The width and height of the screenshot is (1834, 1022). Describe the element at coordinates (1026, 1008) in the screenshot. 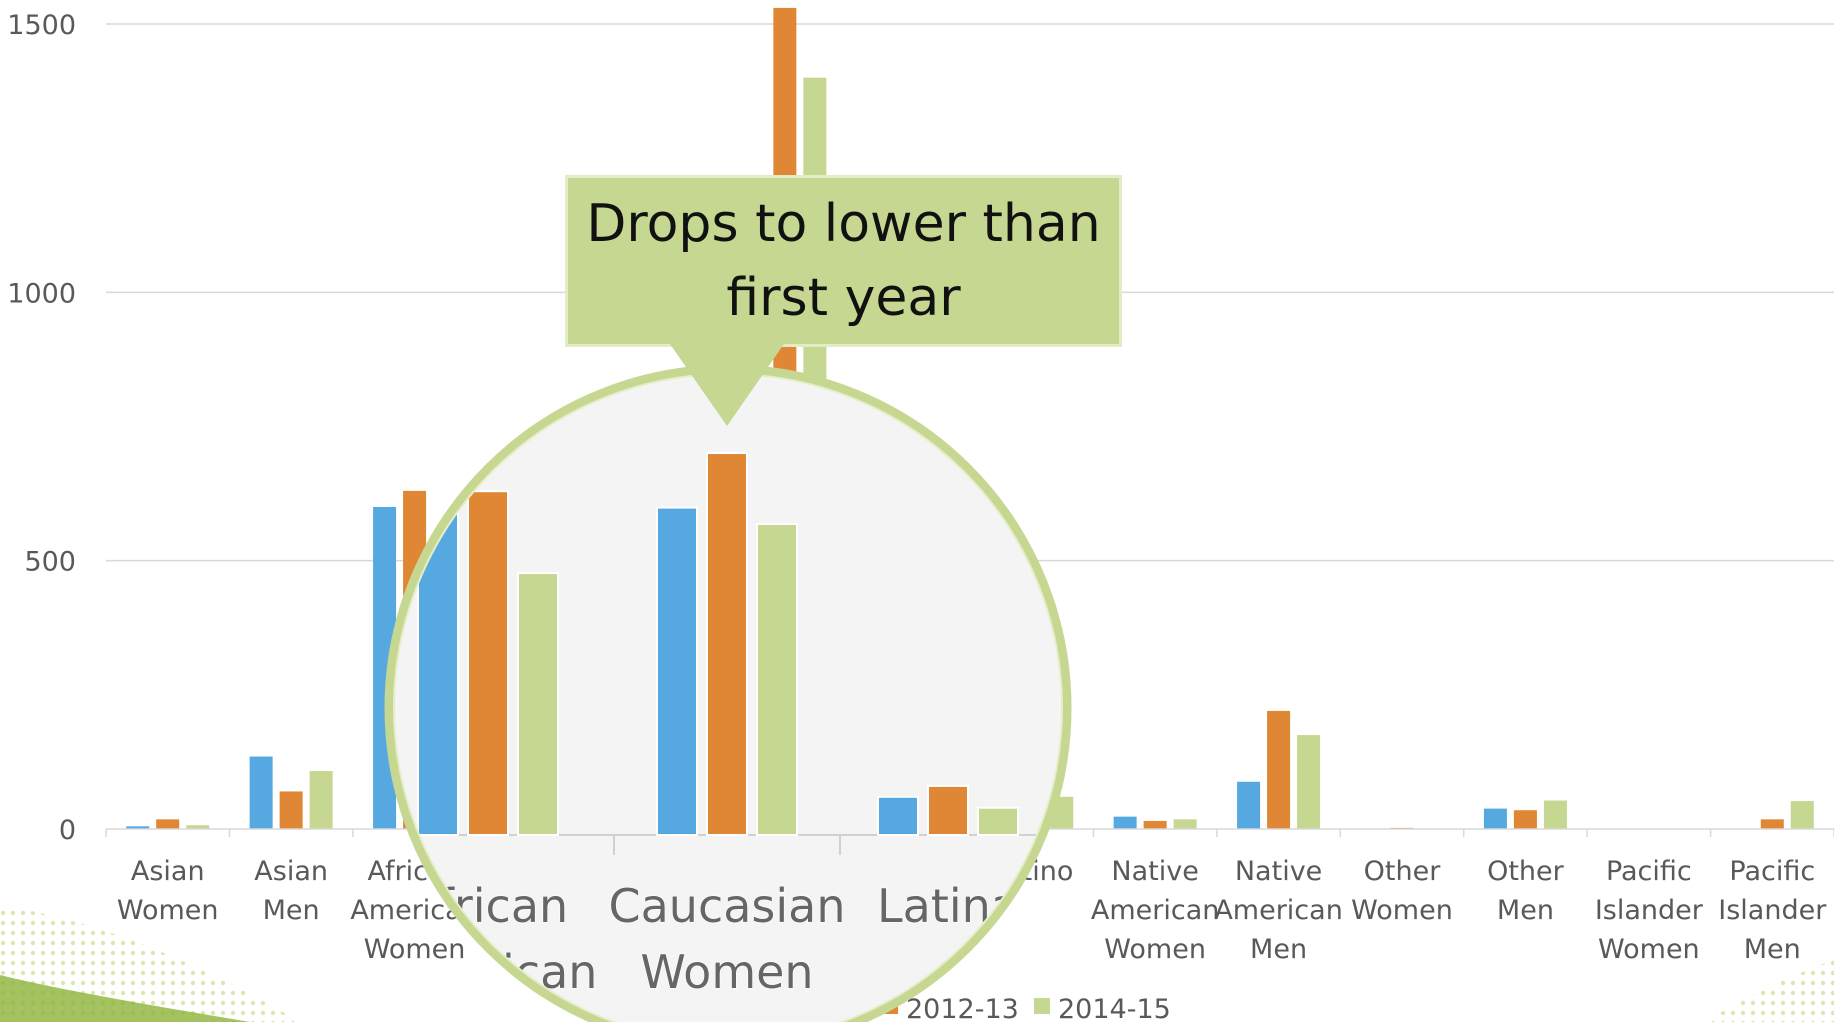

I see `legend: 2012-13 2014-15` at that location.